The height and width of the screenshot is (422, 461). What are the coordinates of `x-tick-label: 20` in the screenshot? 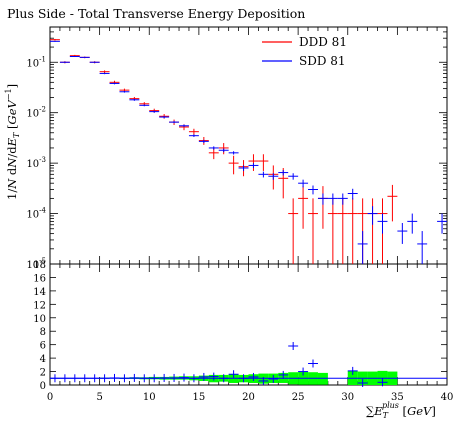 It's located at (248, 397).